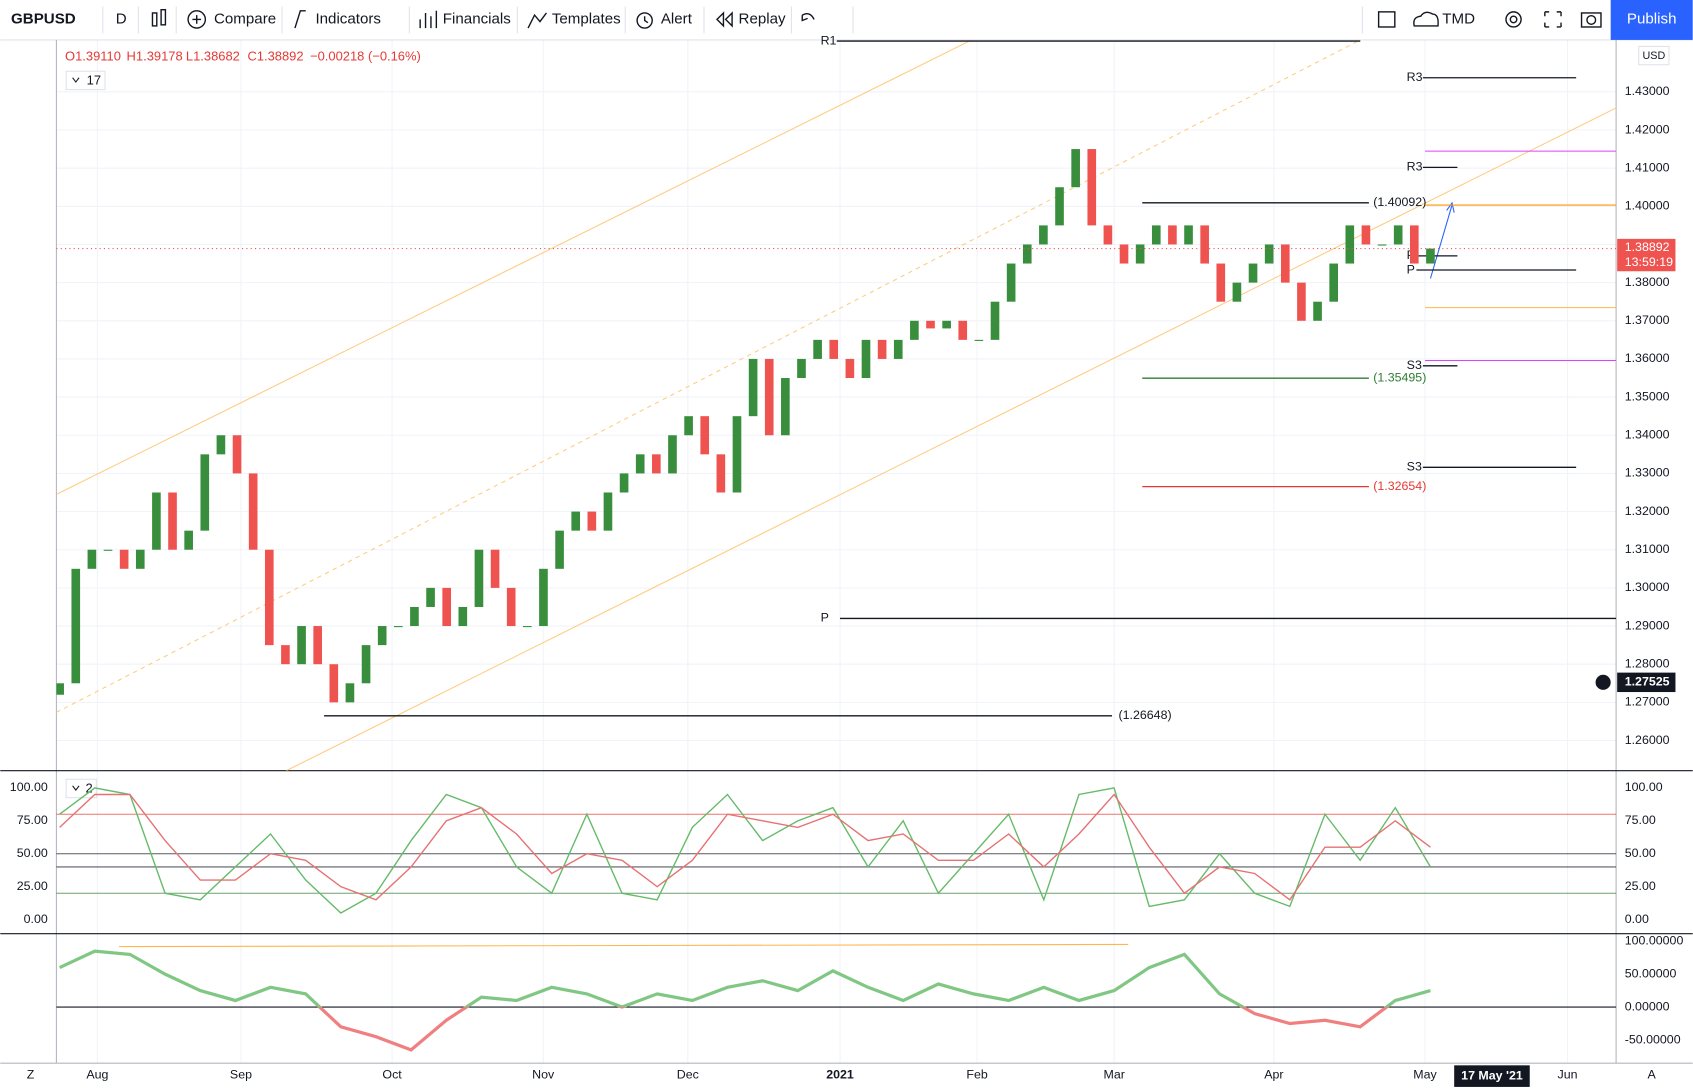  I want to click on x-tick-label: Apr, so click(1273, 1074).